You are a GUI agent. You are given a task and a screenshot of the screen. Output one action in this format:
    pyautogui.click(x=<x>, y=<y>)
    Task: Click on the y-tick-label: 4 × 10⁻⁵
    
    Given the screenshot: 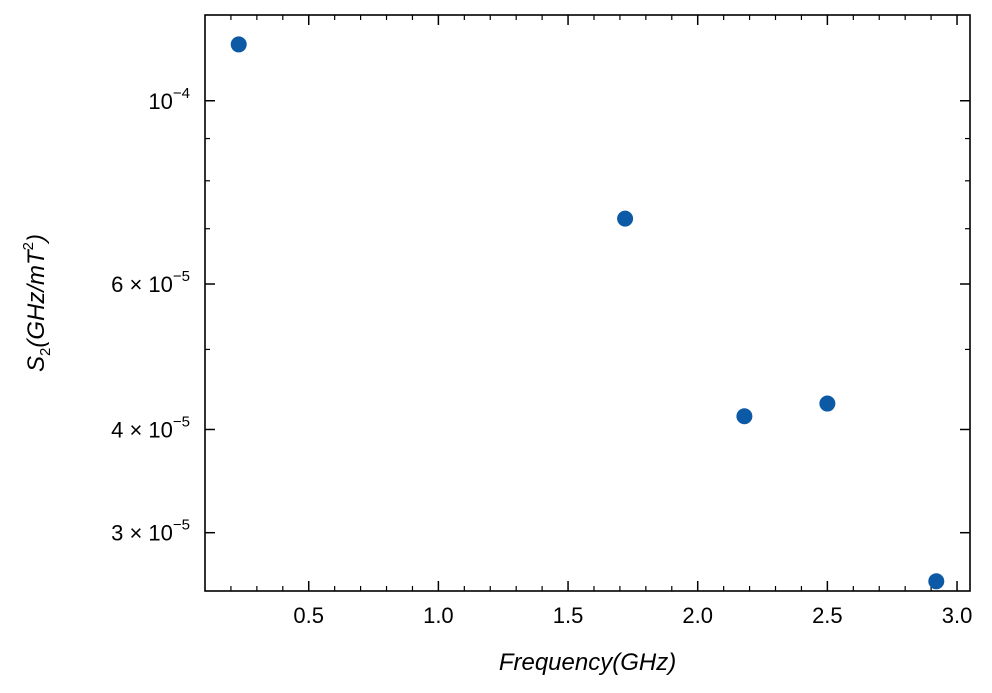 What is the action you would take?
    pyautogui.click(x=150, y=427)
    